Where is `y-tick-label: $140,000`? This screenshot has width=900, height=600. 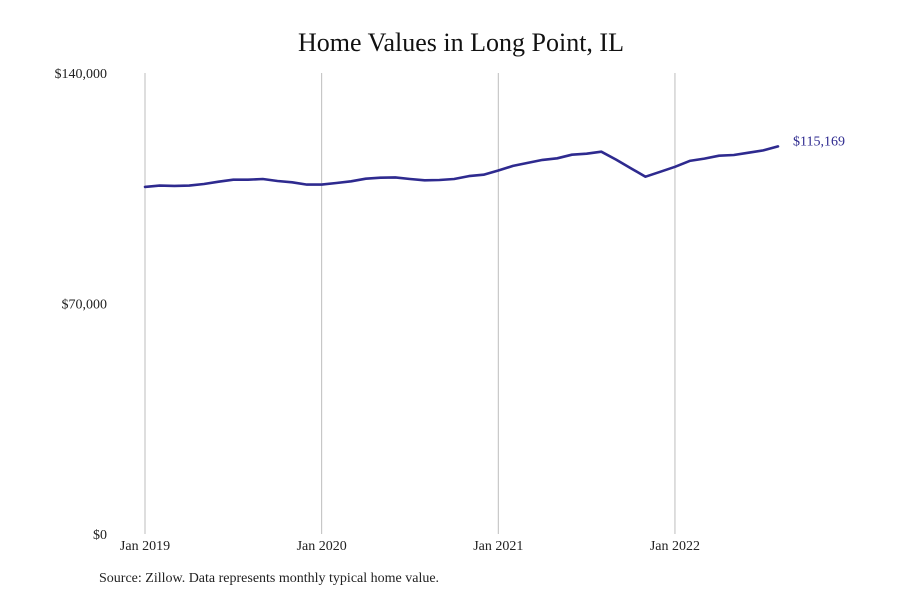 y-tick-label: $140,000 is located at coordinates (81, 74).